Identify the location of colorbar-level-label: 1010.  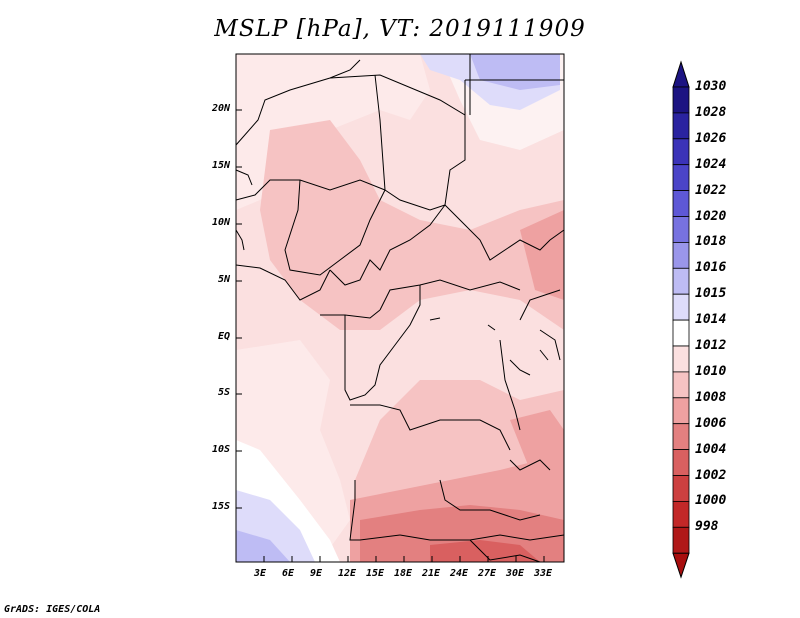
(711, 371).